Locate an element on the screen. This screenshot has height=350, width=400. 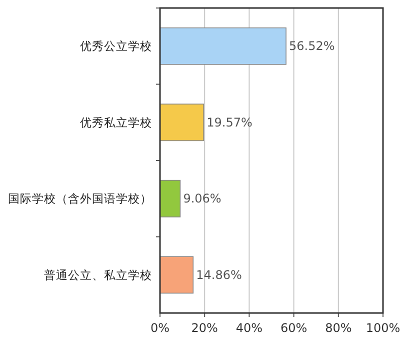
data-label: 56.52% is located at coordinates (312, 46).